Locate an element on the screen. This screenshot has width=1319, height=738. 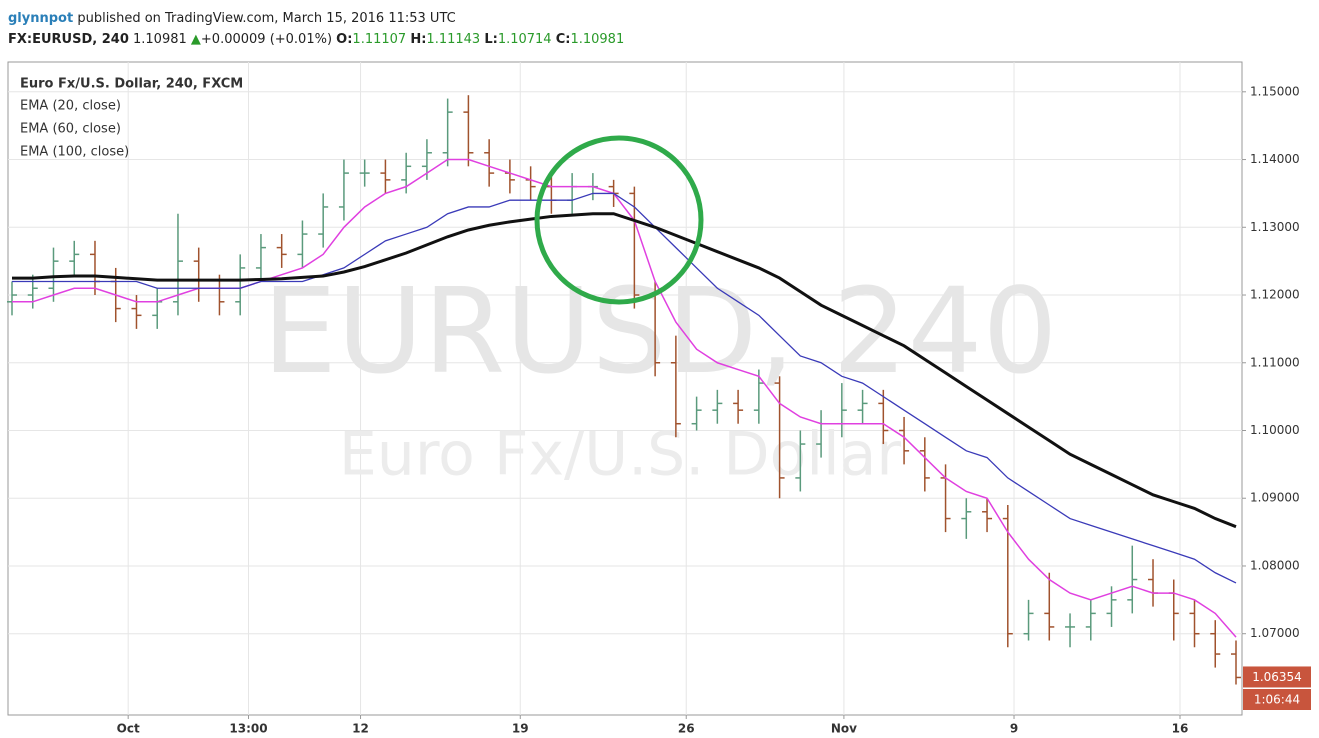
up-arrow: ▲ is located at coordinates (195, 39).